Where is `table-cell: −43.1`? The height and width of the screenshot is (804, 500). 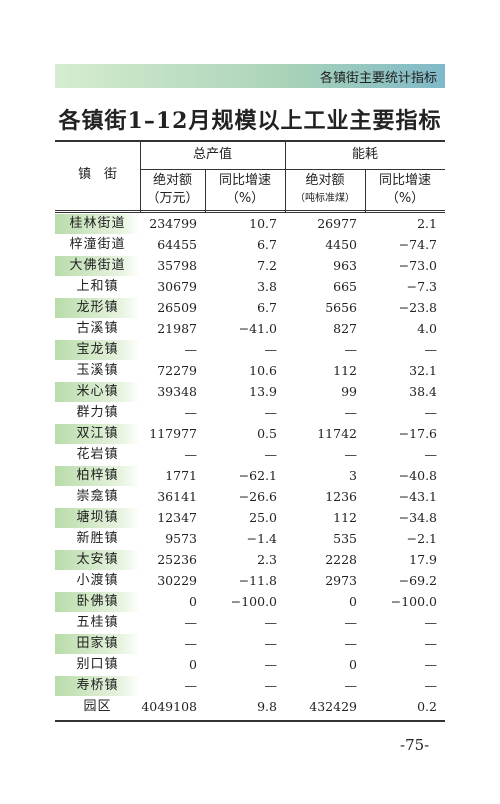
table-cell: −43.1 is located at coordinates (417, 496).